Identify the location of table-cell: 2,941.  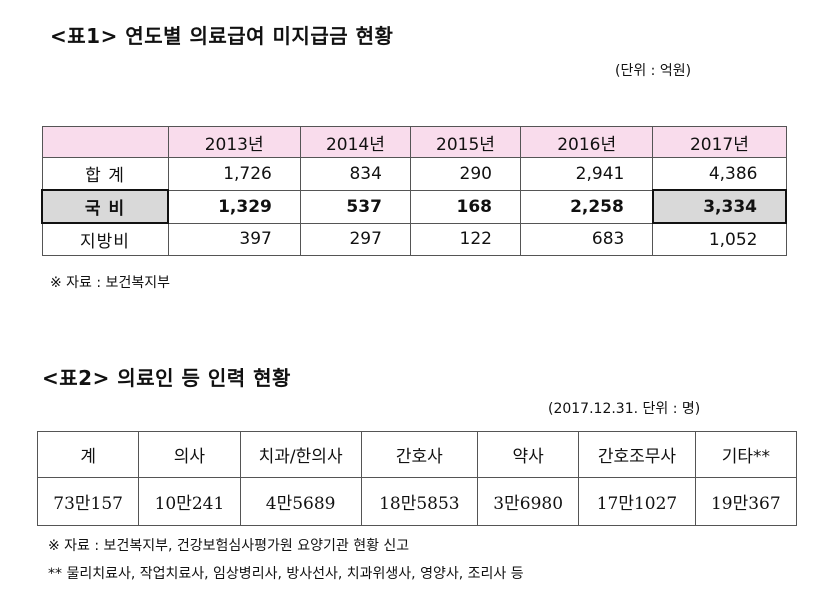
(586, 174).